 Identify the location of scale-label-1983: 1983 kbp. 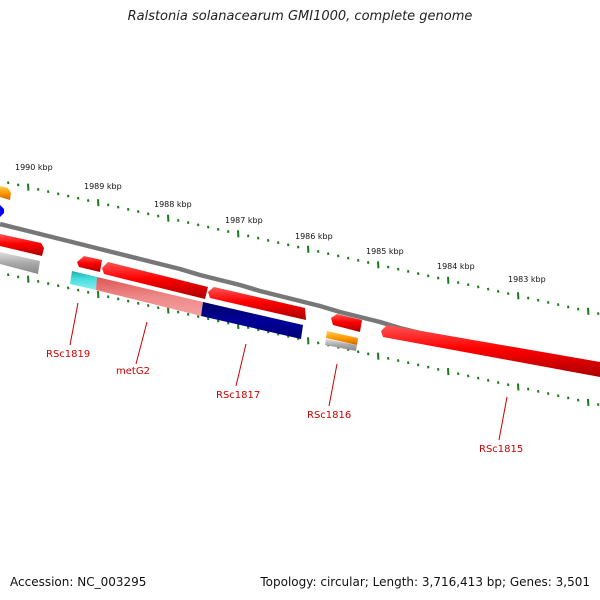
(527, 279).